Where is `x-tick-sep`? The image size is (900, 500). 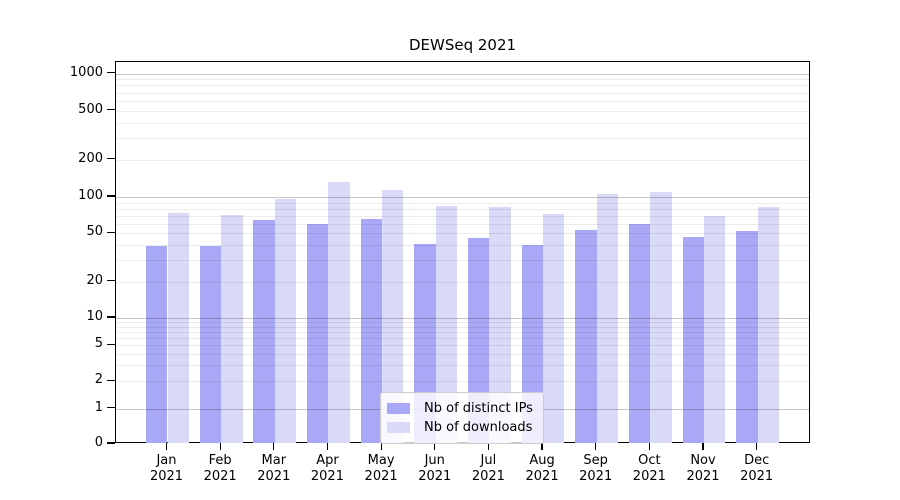
x-tick-sep is located at coordinates (596, 446).